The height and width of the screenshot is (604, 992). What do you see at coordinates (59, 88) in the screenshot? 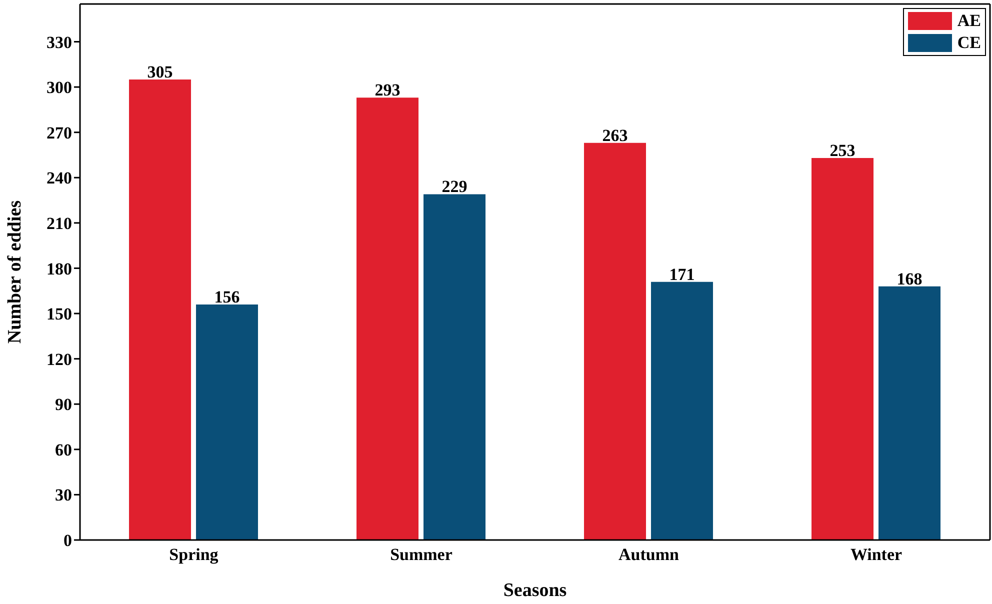
I see `y-tick-label: 300` at bounding box center [59, 88].